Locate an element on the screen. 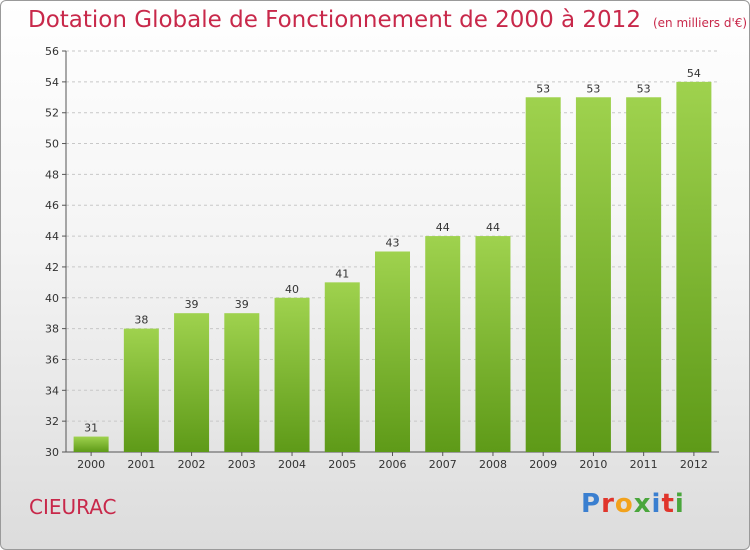 Image resolution: width=750 pixels, height=550 pixels. x-tick-label: 2010 is located at coordinates (593, 464).